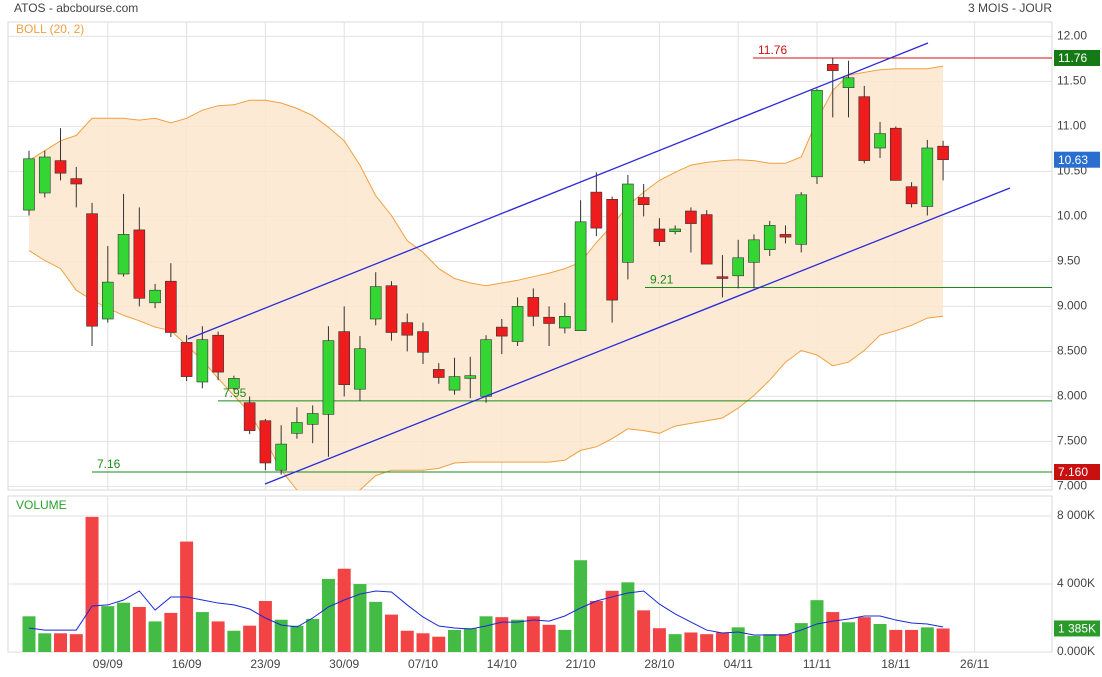  What do you see at coordinates (235, 393) in the screenshot?
I see `level-label: 7.95` at bounding box center [235, 393].